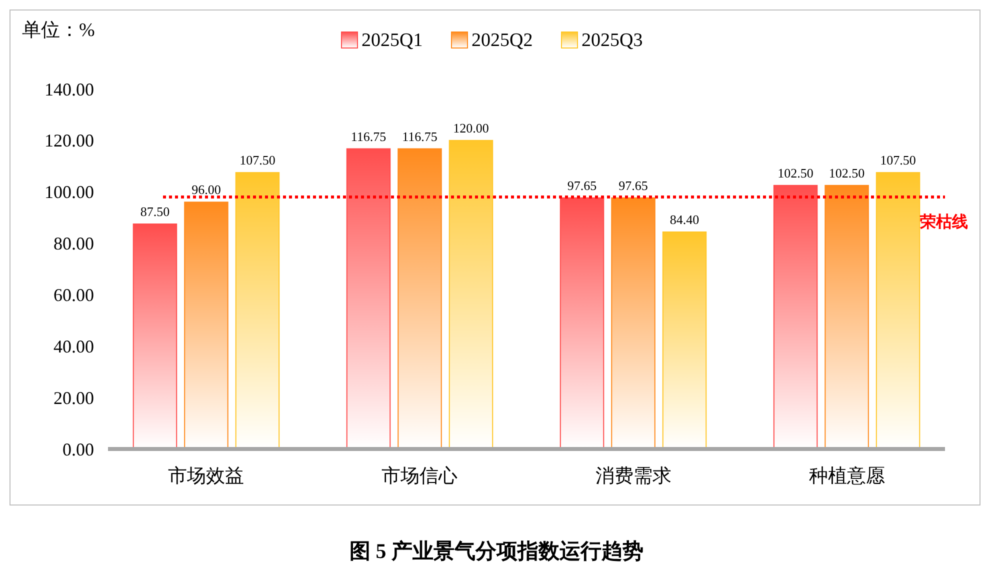  I want to click on data-label: 87.50, so click(155, 211).